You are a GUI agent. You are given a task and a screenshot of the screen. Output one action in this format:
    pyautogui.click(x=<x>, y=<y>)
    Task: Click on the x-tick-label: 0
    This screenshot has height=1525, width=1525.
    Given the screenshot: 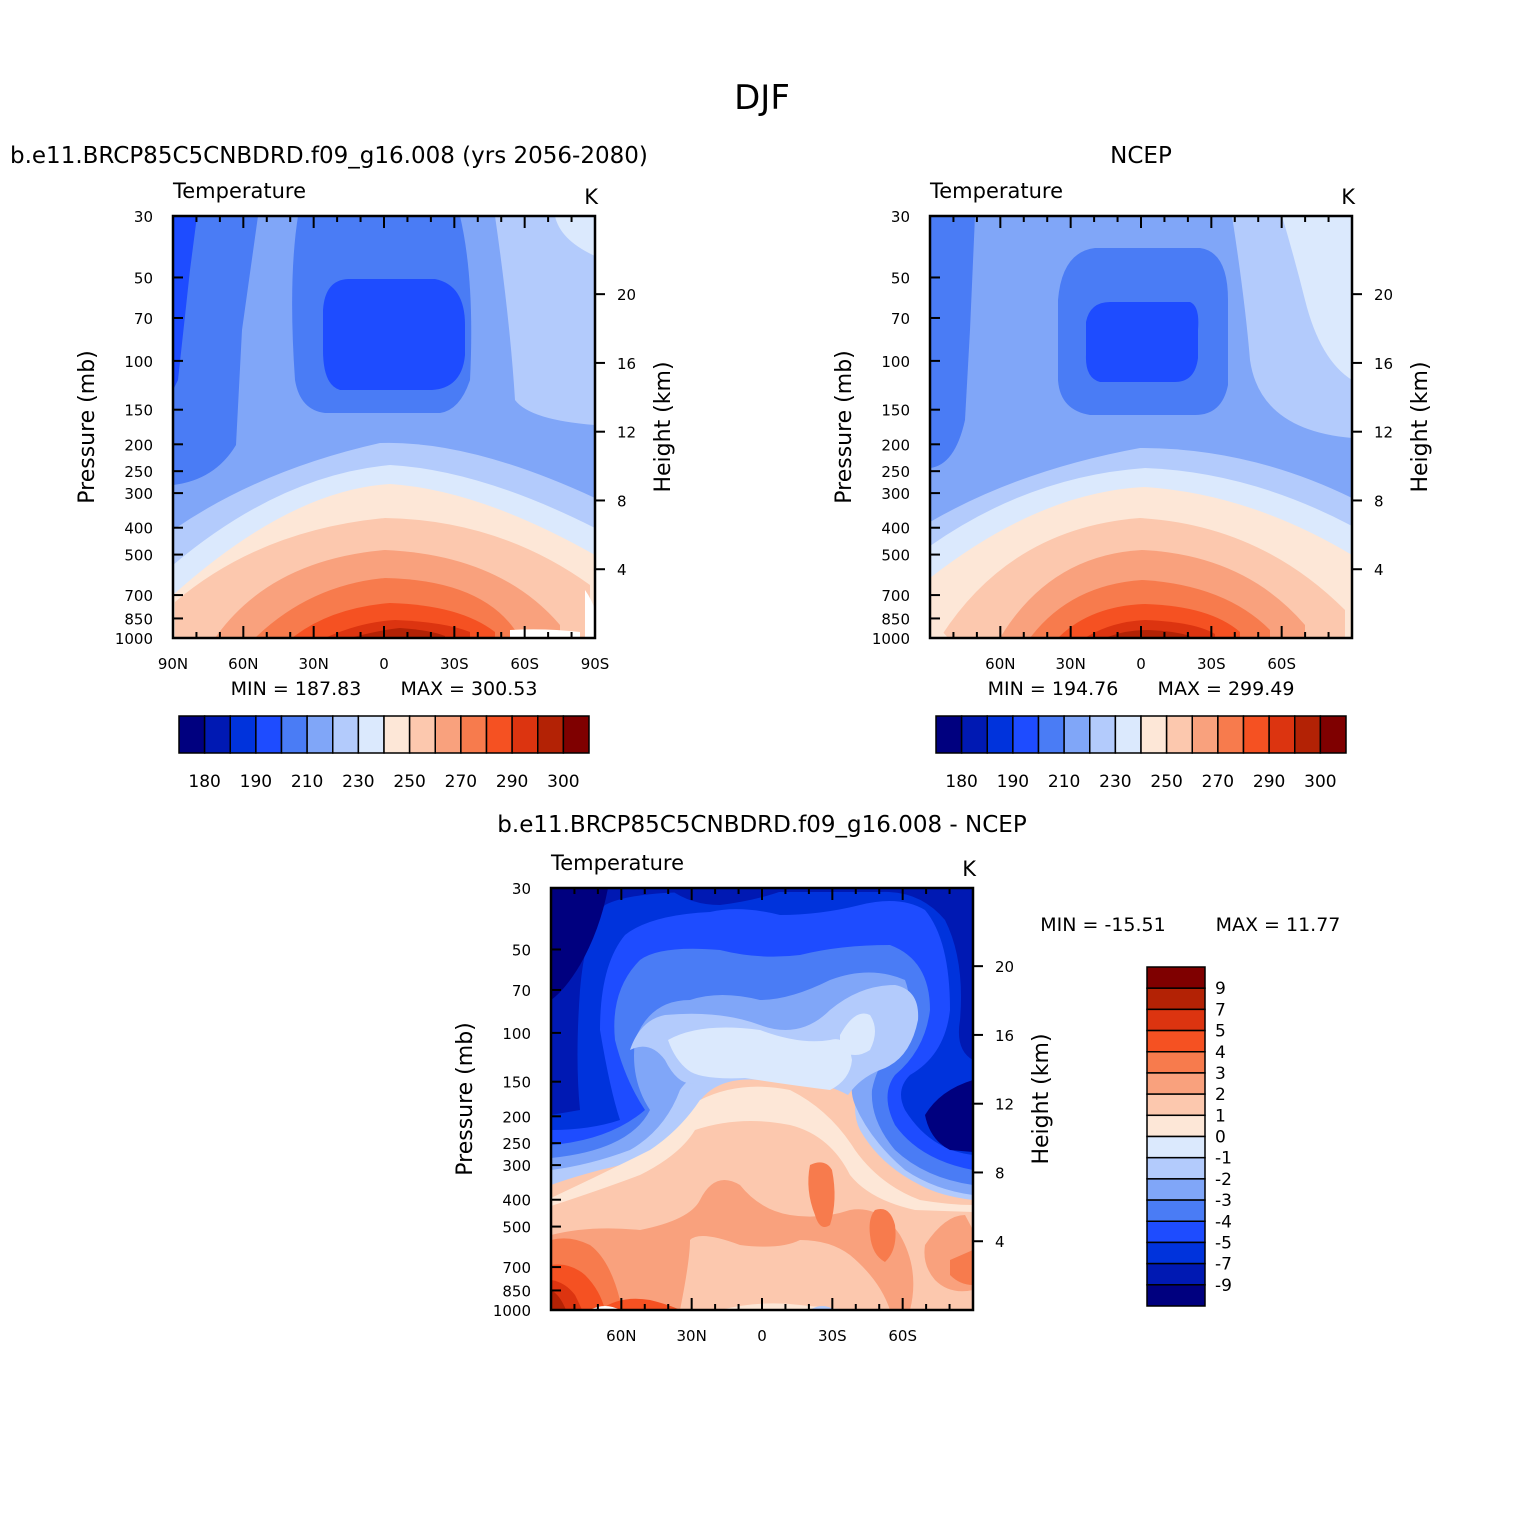 What is the action you would take?
    pyautogui.click(x=1141, y=664)
    